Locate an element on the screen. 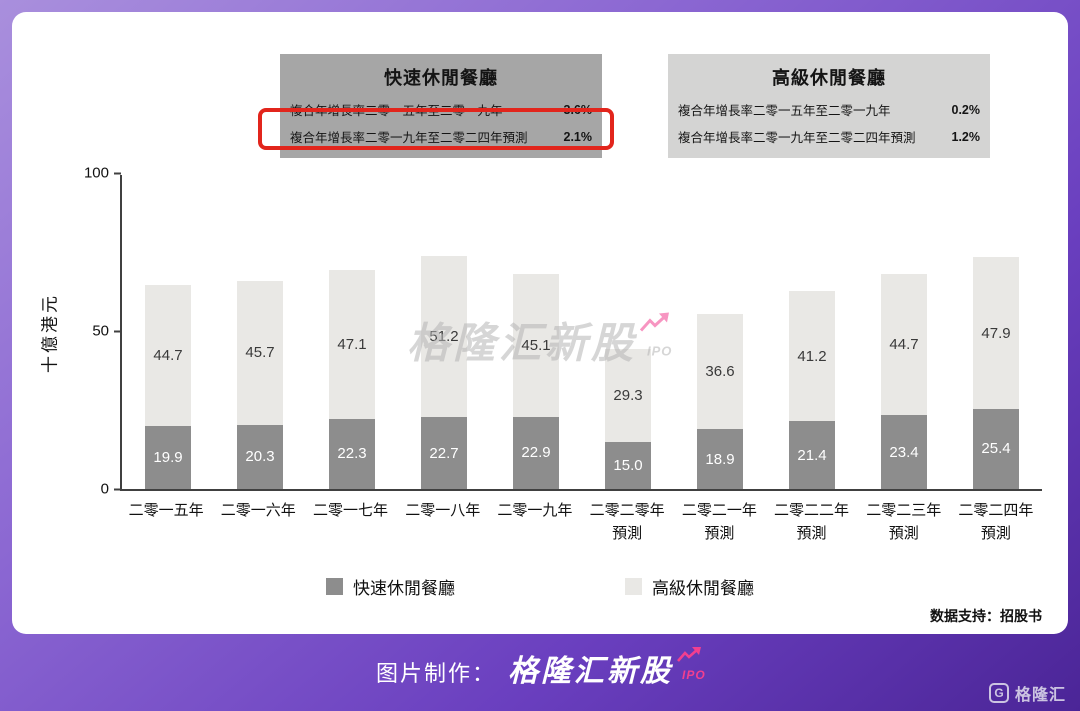 This screenshot has width=1080, height=711. y-axis-label: 十億港元 is located at coordinates (50, 333).